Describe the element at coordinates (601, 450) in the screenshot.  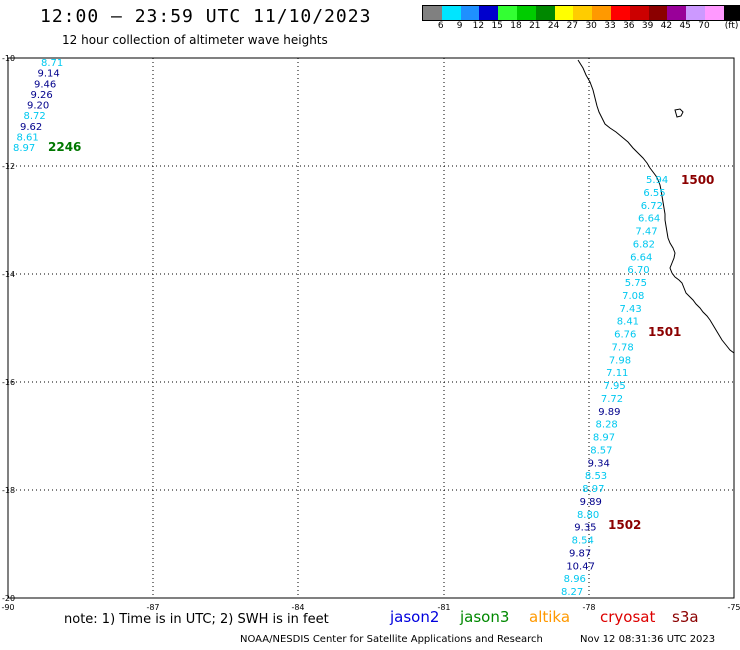
I see `wave-height-value: 8.57` at that location.